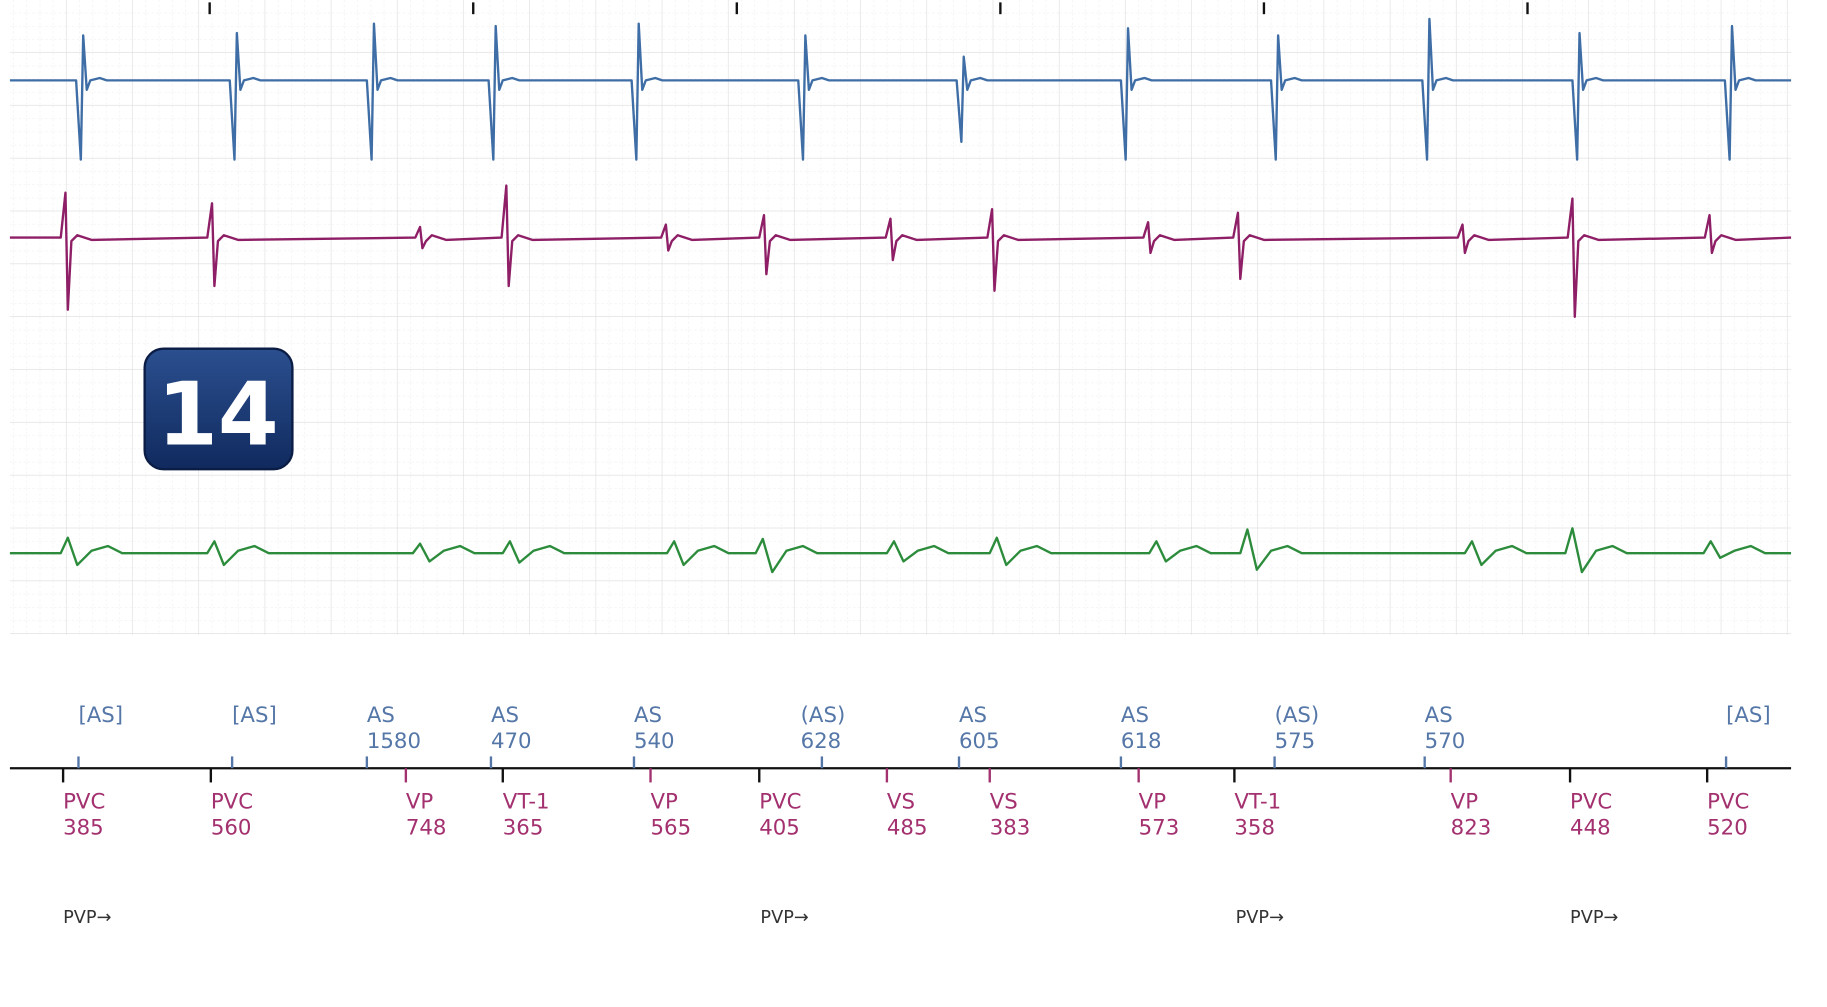  Describe the element at coordinates (1159, 827) in the screenshot. I see `ventricular-interval: 573` at that location.